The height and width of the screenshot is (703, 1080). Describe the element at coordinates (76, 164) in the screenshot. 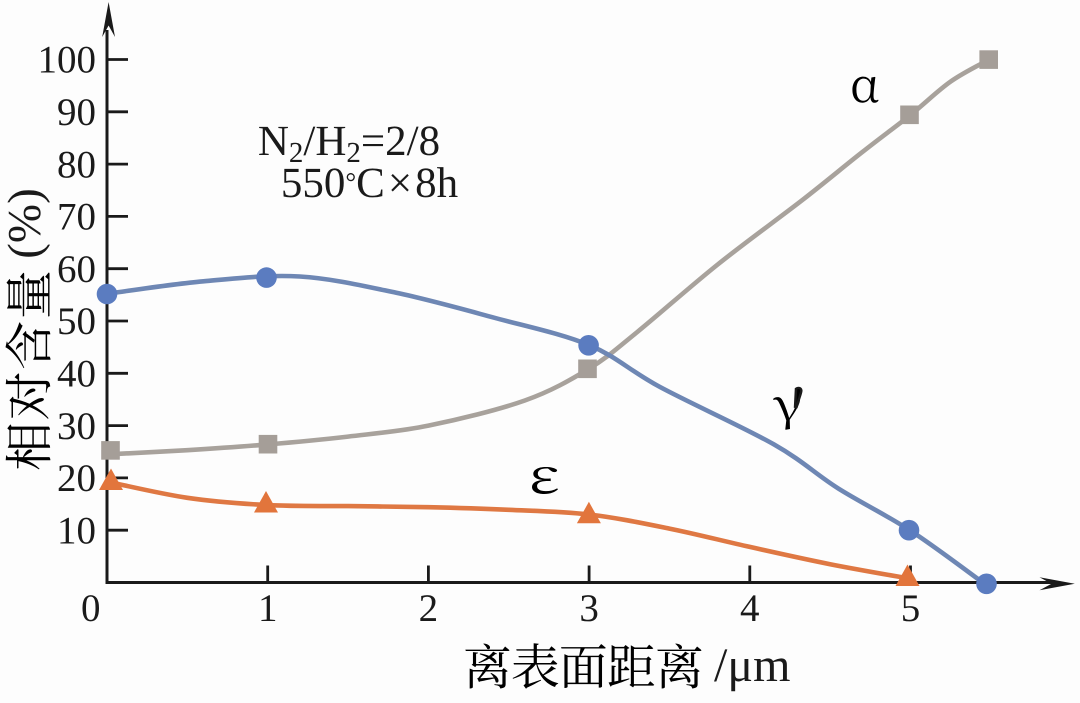

I see `svg-text: 80` at that location.